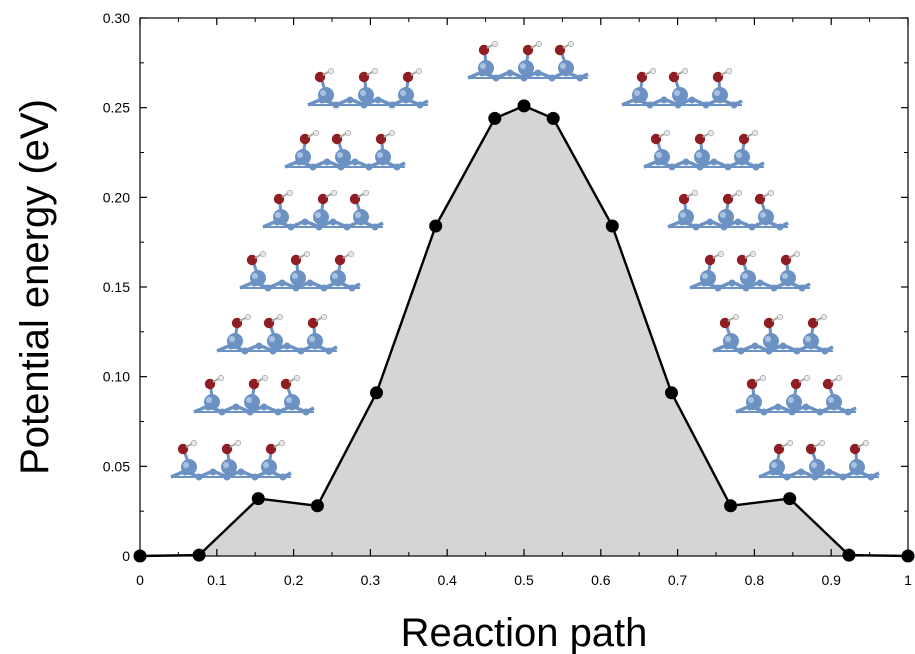 The image size is (915, 654). I want to click on x-tick-label: 0.5, so click(524, 580).